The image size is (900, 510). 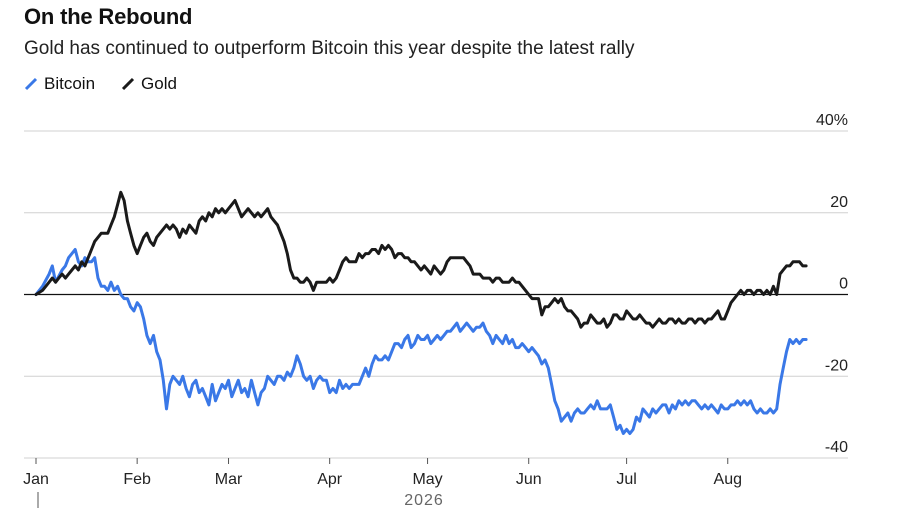 I want to click on y-tick-label: 40%, so click(x=832, y=120).